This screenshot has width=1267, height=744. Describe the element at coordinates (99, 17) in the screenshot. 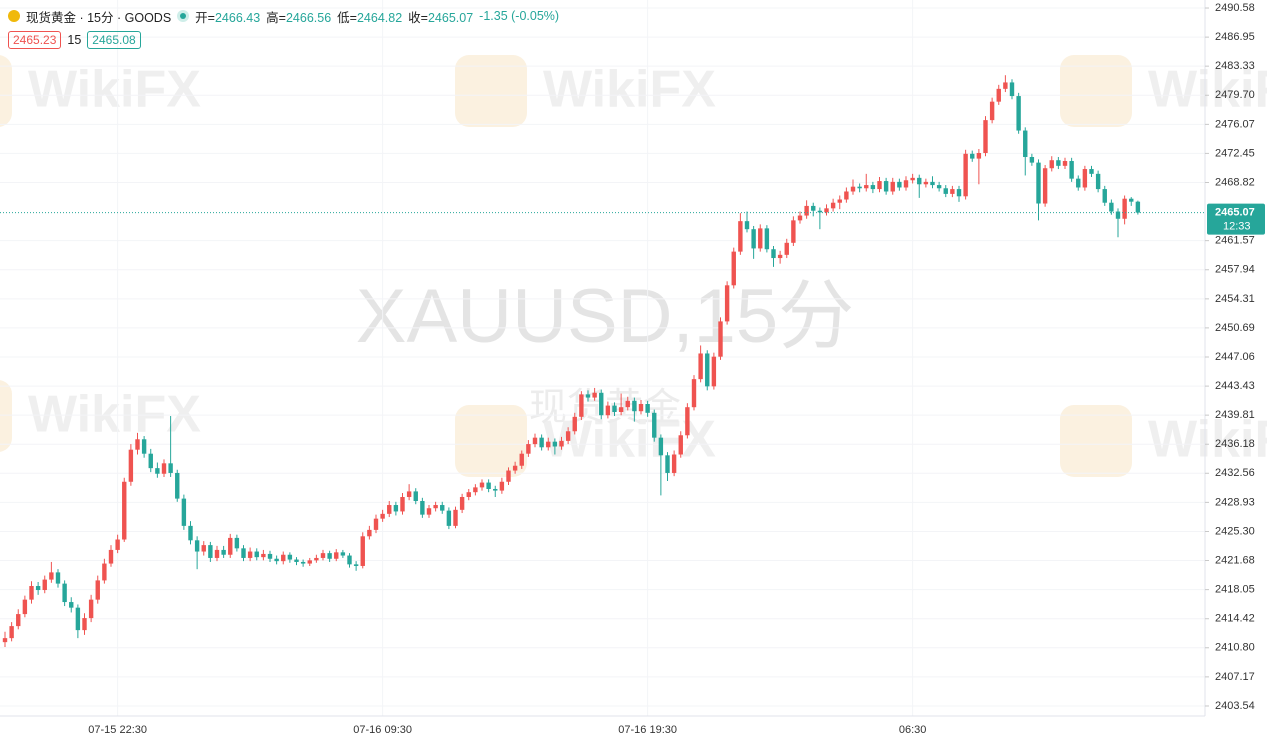

I see `symbol: 现货黄金 · 15分 · GOODS` at that location.